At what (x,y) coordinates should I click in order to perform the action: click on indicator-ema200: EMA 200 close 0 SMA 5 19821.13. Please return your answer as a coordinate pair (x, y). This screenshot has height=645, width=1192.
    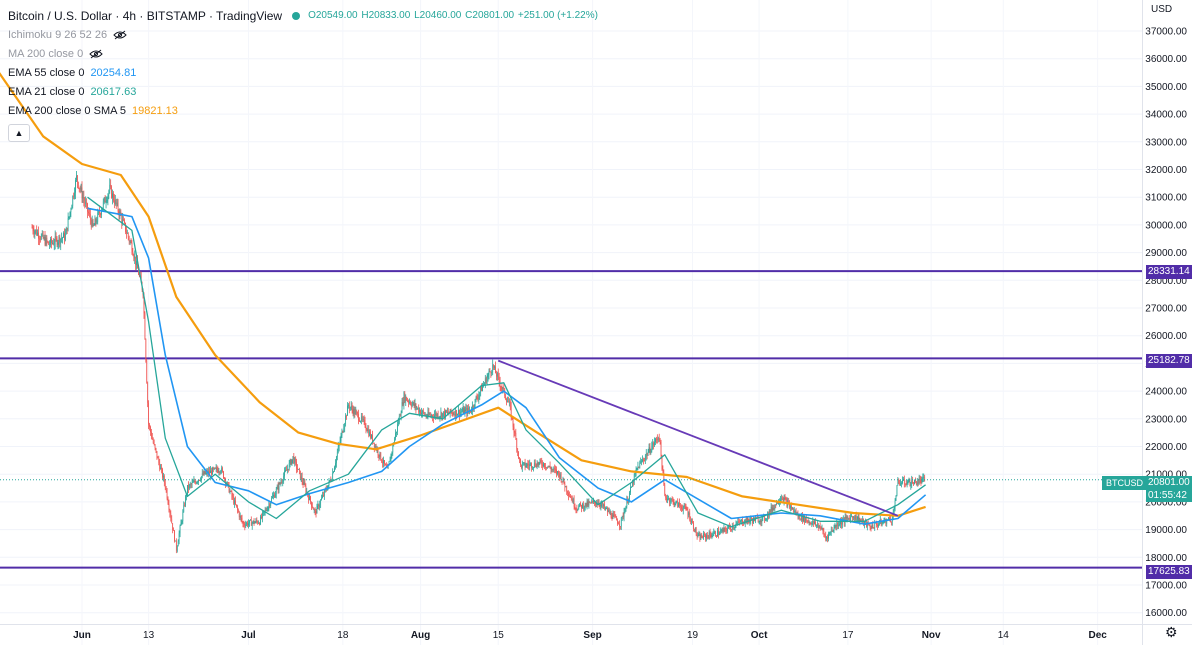
    Looking at the image, I should click on (303, 110).